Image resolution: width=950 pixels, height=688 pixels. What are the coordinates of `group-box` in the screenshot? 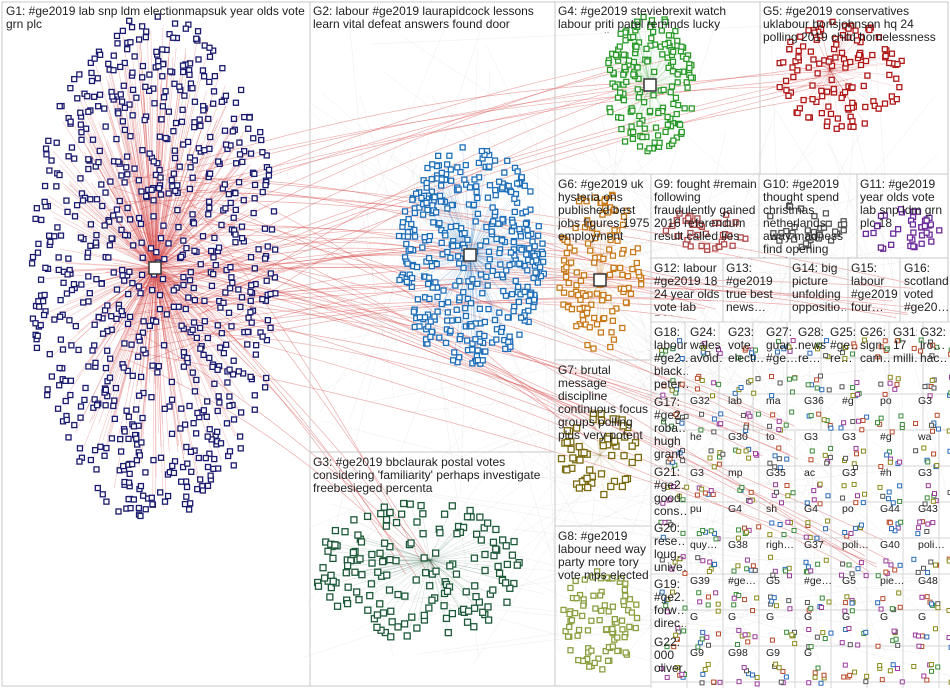 It's located at (944, 592).